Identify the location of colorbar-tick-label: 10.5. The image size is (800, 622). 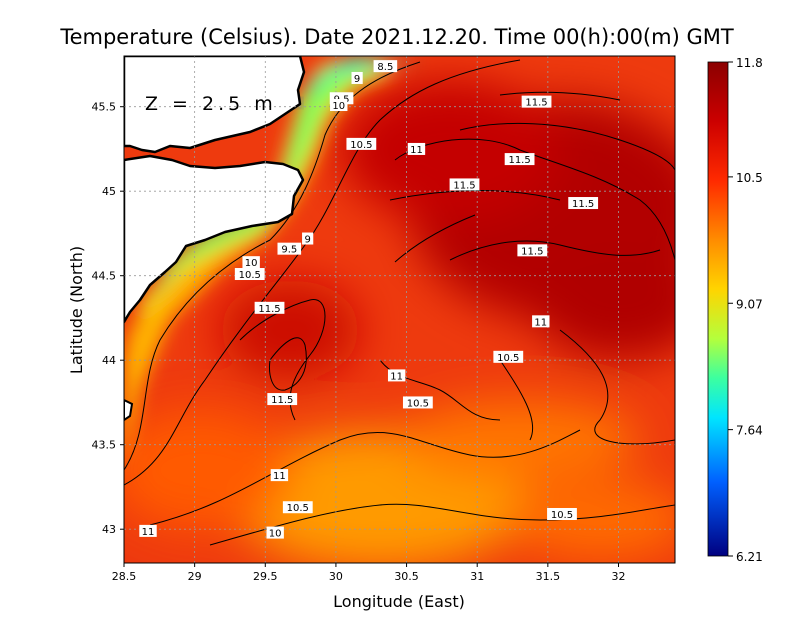
(749, 178).